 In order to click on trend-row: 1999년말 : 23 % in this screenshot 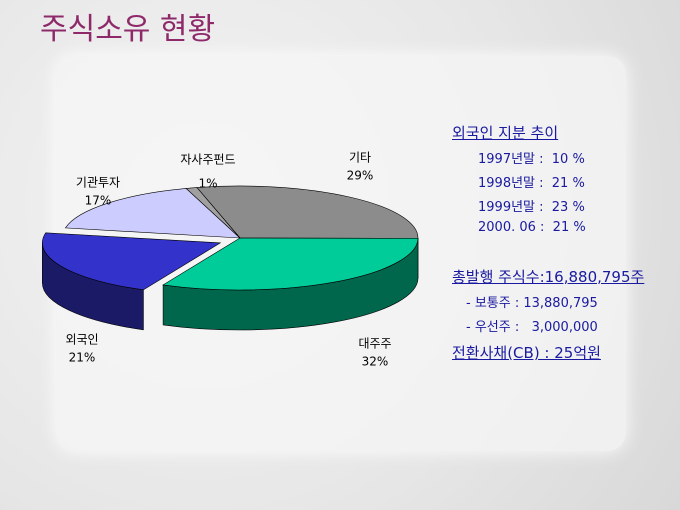, I will do `click(531, 207)`.